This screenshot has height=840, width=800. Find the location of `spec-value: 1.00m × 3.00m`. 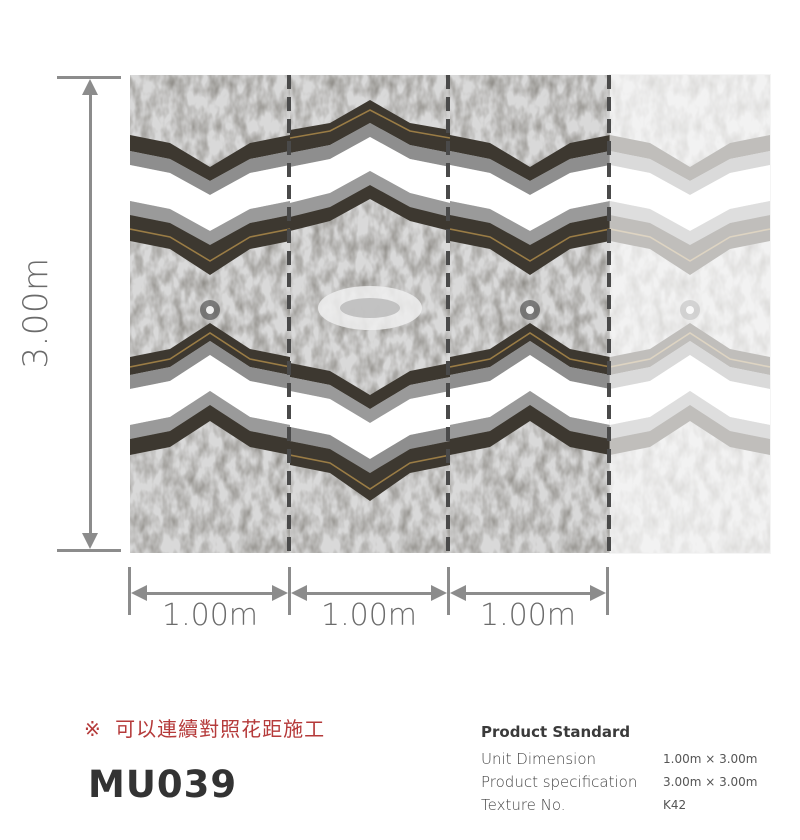

spec-value: 1.00m × 3.00m is located at coordinates (710, 758).